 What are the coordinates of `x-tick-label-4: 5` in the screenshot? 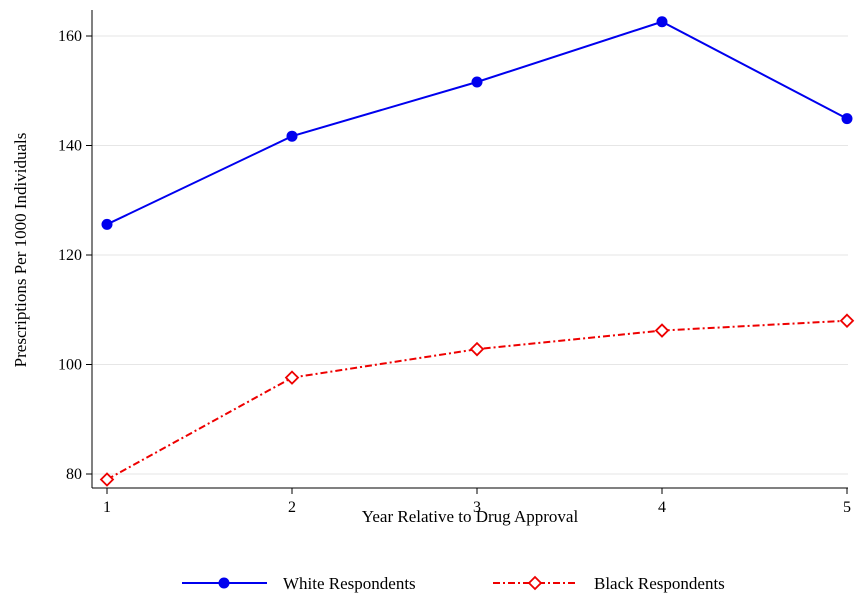 It's located at (847, 507).